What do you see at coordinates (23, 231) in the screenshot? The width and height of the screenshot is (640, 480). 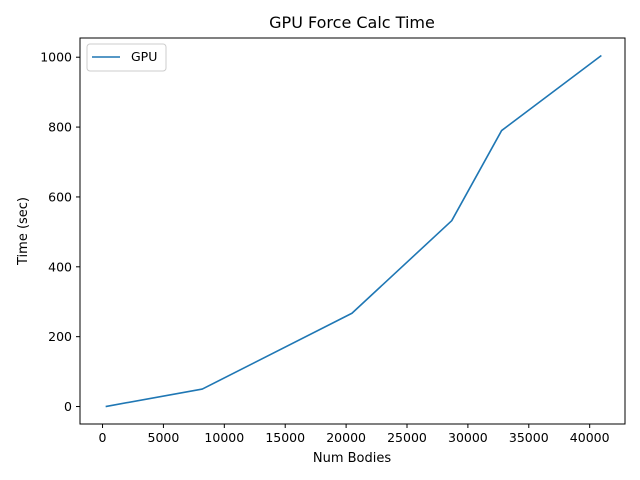 I see `y-axis-label: Time (sec)` at bounding box center [23, 231].